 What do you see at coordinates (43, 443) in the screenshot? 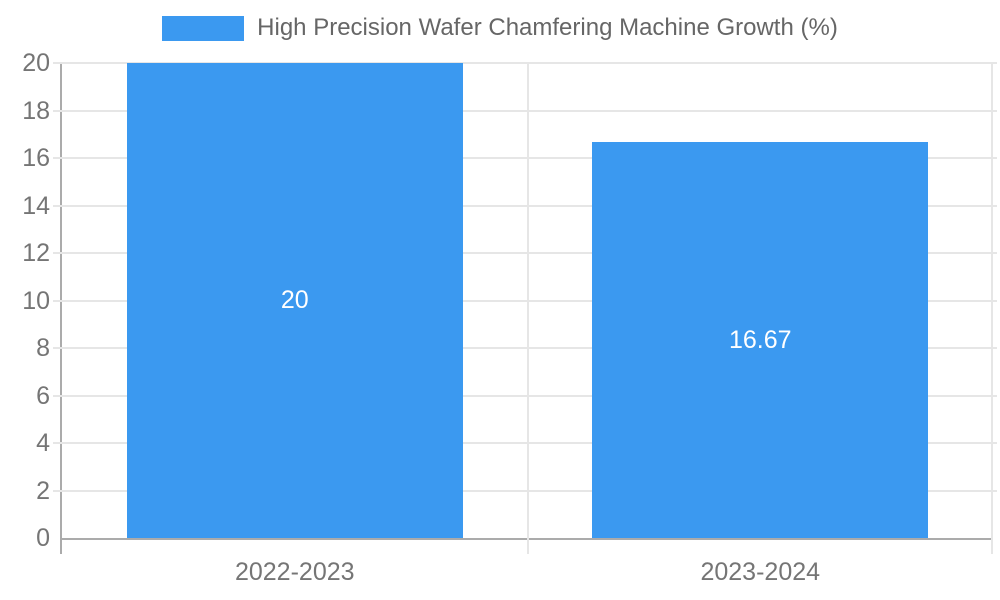
I see `y-tick-label: 4` at bounding box center [43, 443].